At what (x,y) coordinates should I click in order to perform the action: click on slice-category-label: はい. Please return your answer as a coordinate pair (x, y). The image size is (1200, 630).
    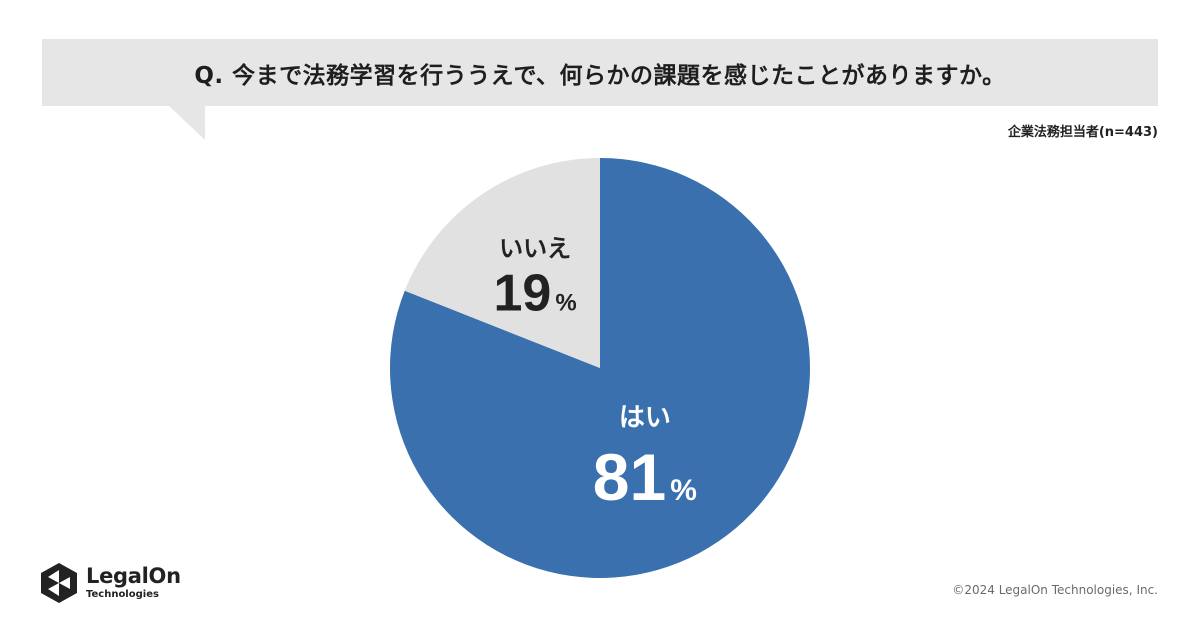
    Looking at the image, I should click on (645, 418).